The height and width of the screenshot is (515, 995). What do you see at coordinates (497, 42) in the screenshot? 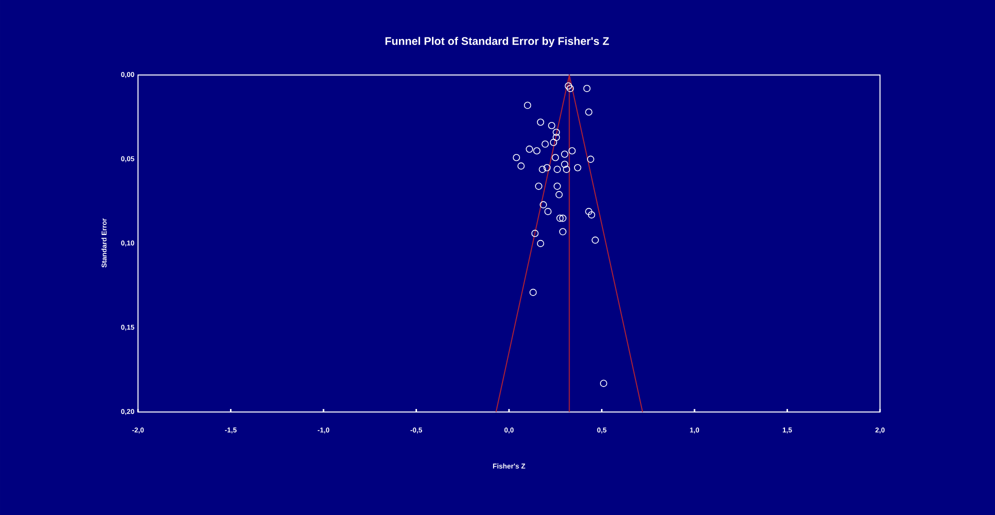
I see `chart-title: Funnel Plot of Standard Error by Fisher's Z` at bounding box center [497, 42].